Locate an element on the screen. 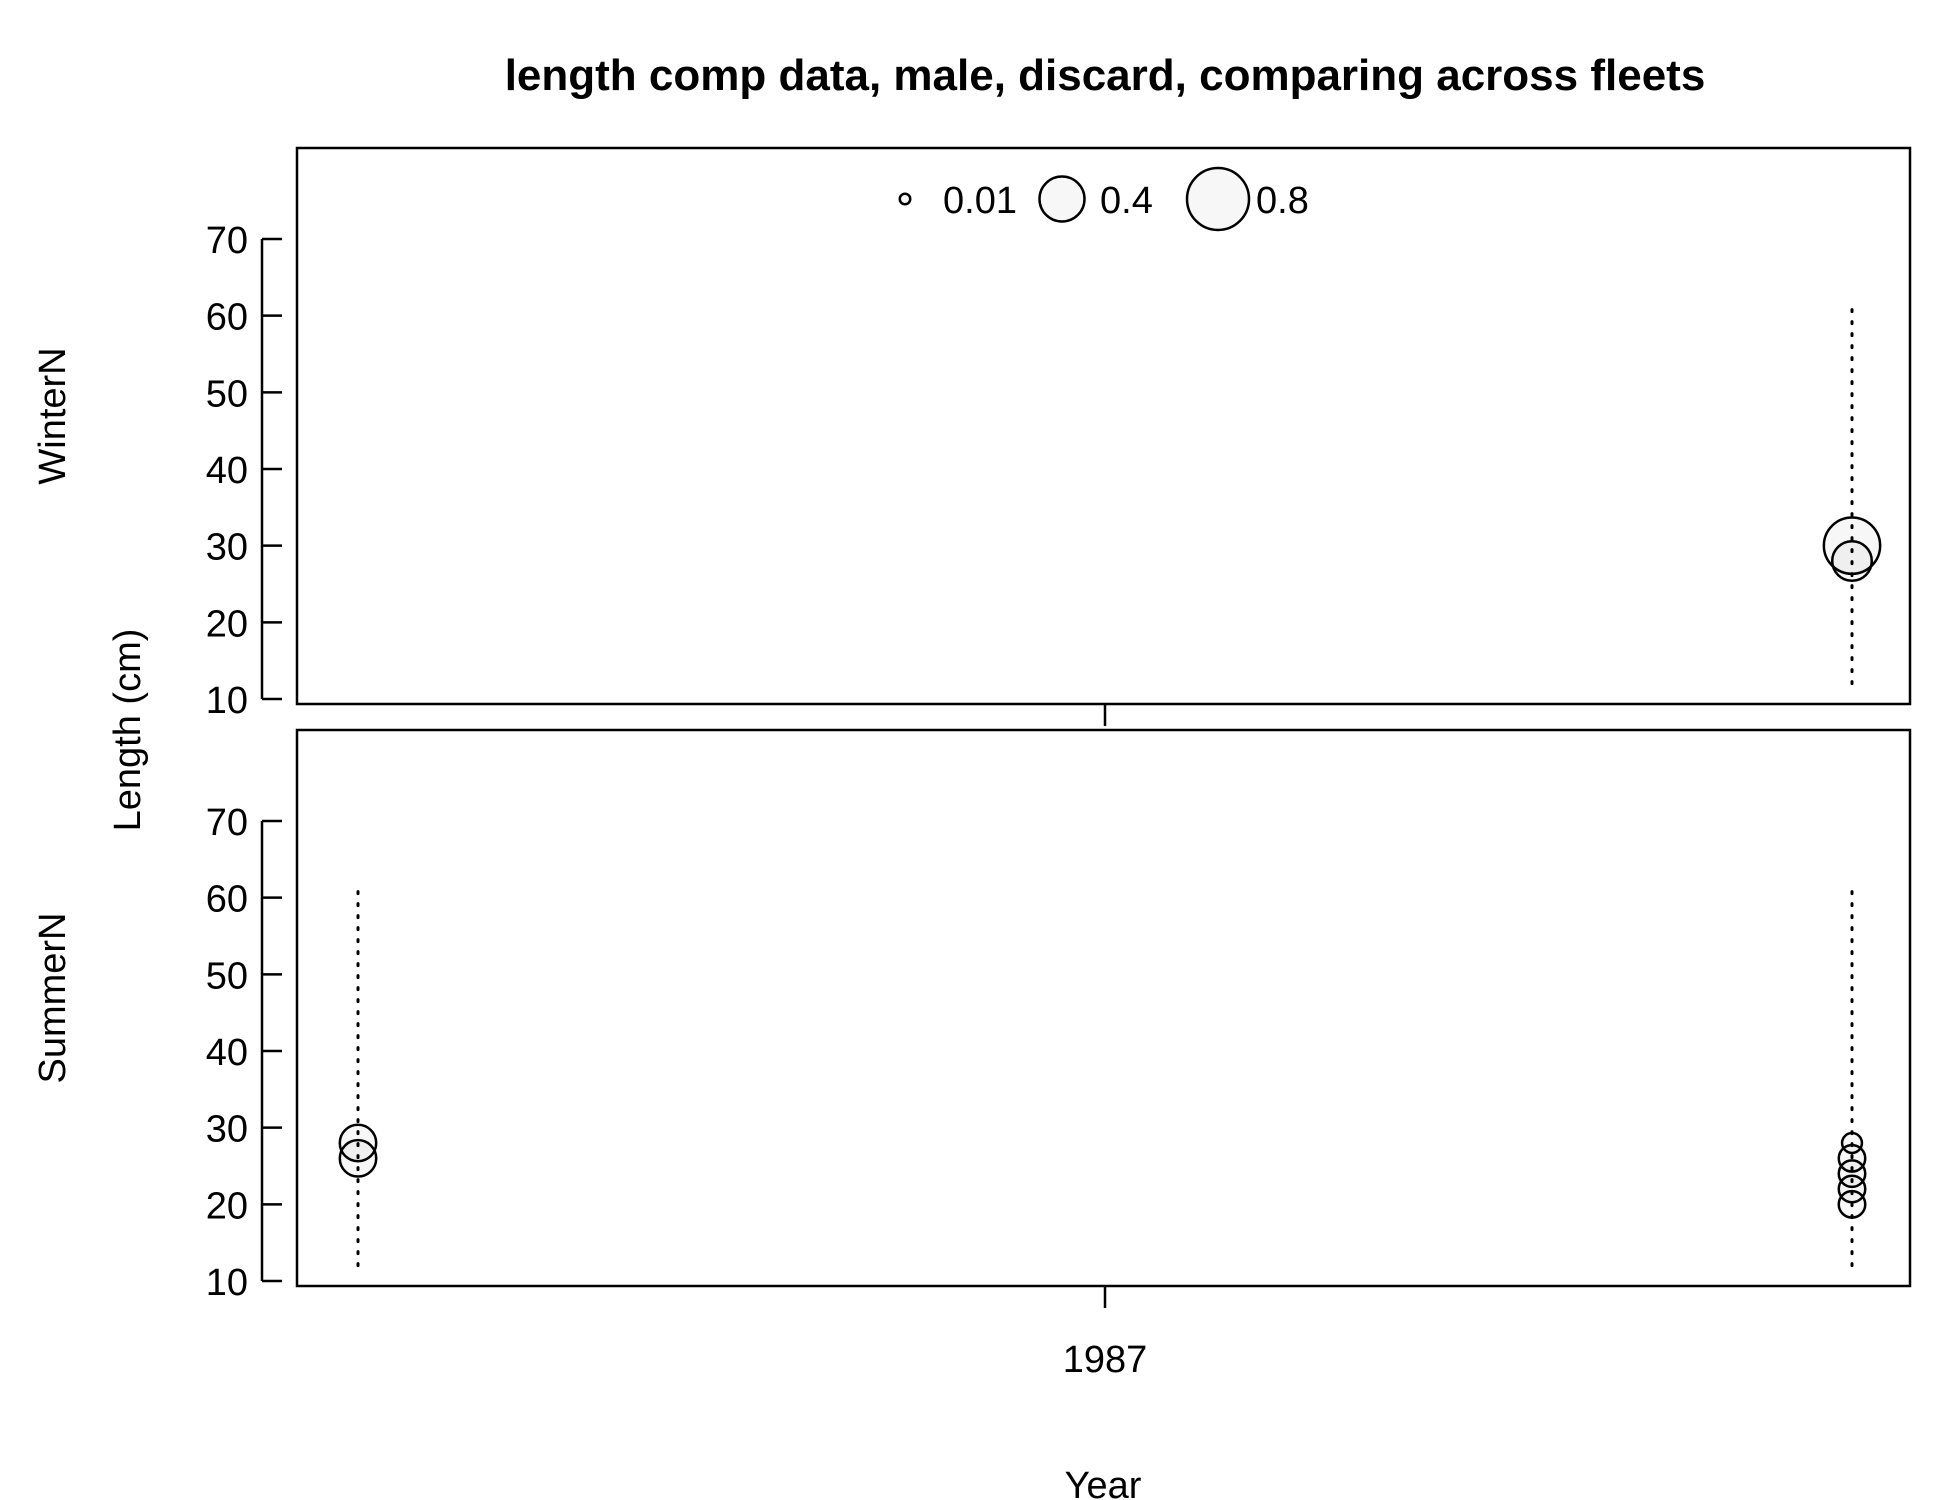 Image resolution: width=1950 pixels, height=1500 pixels. y-axis-title: Length (cm) is located at coordinates (128, 730).